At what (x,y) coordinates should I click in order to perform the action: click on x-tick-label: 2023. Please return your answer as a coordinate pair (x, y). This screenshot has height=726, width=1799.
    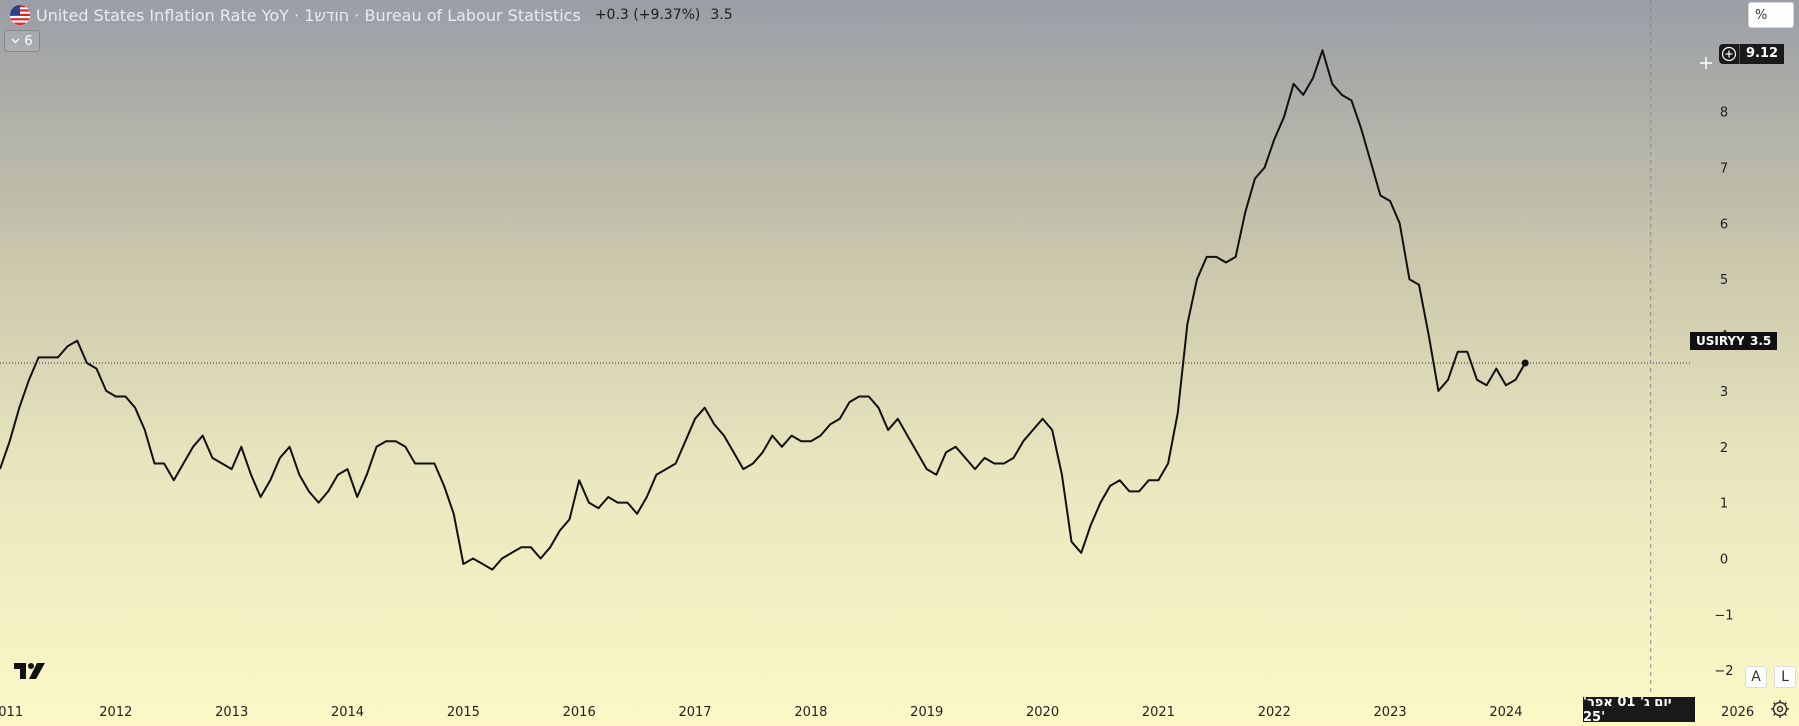
    Looking at the image, I should click on (1390, 712).